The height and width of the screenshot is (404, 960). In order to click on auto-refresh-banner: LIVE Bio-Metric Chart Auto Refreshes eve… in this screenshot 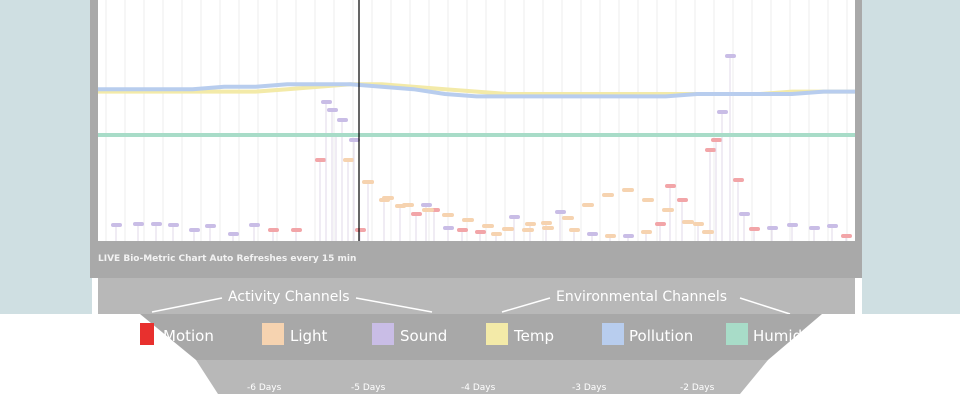, I will do `click(227, 259)`.